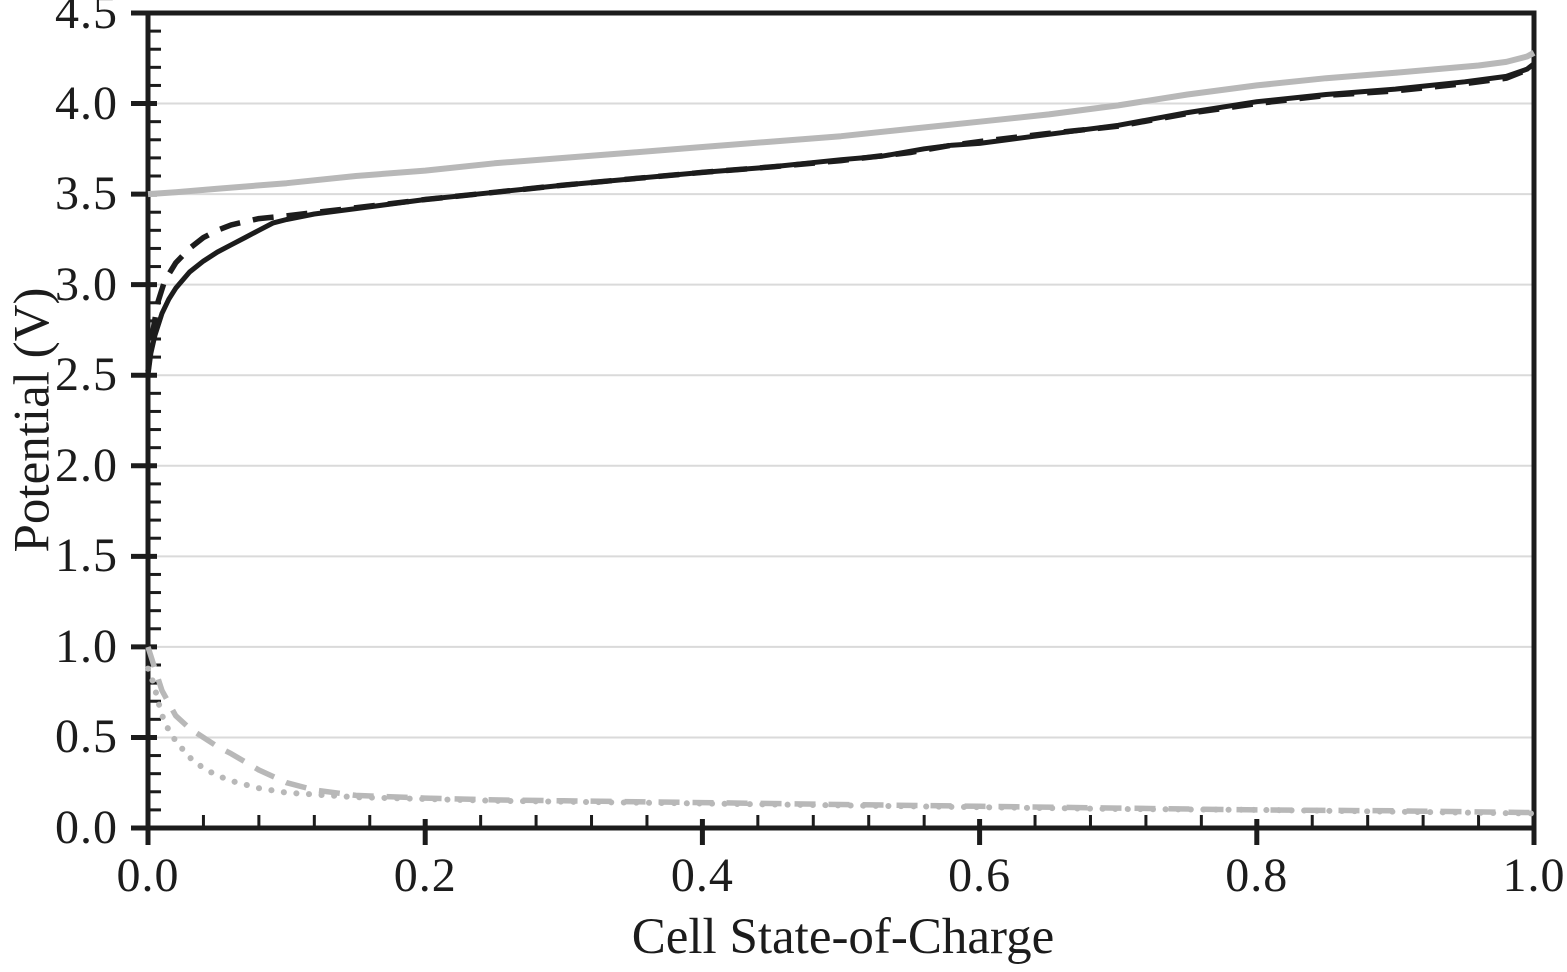 The image size is (1567, 972). What do you see at coordinates (843, 937) in the screenshot?
I see `x-axis-title: Cell State-of-Charge` at bounding box center [843, 937].